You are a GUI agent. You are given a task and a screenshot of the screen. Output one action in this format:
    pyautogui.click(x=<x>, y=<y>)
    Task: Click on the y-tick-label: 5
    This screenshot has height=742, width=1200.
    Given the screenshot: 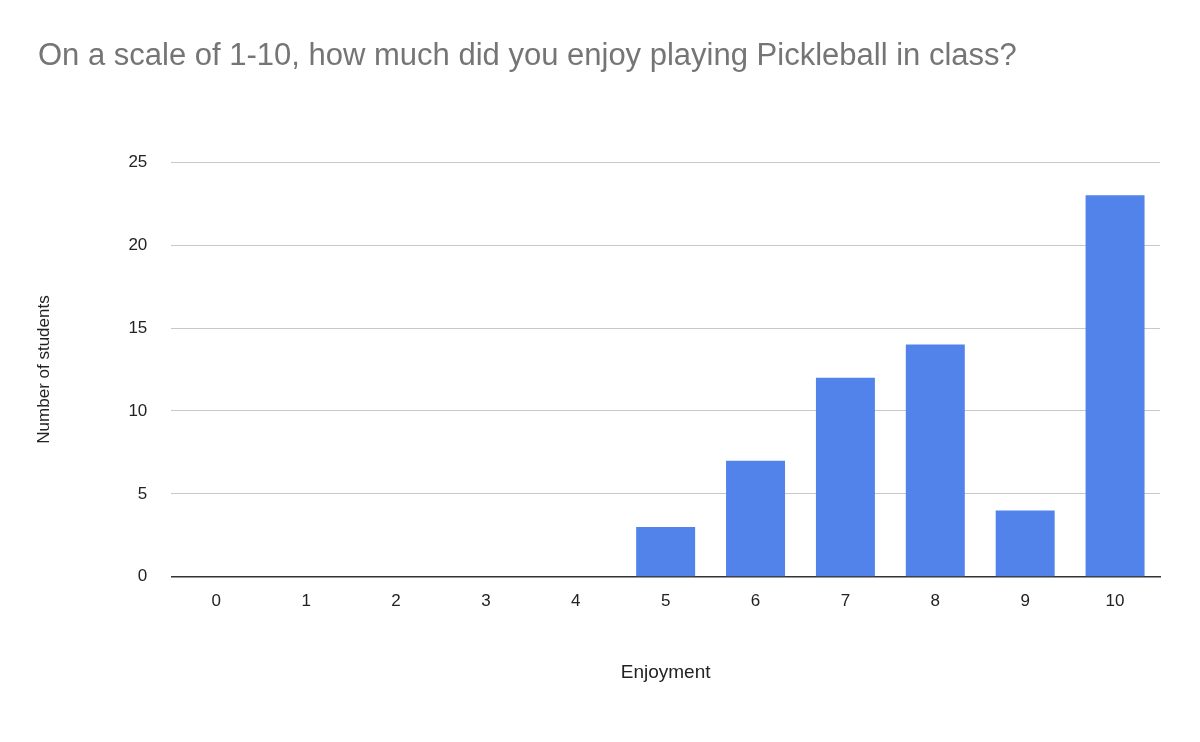 What is the action you would take?
    pyautogui.click(x=142, y=493)
    